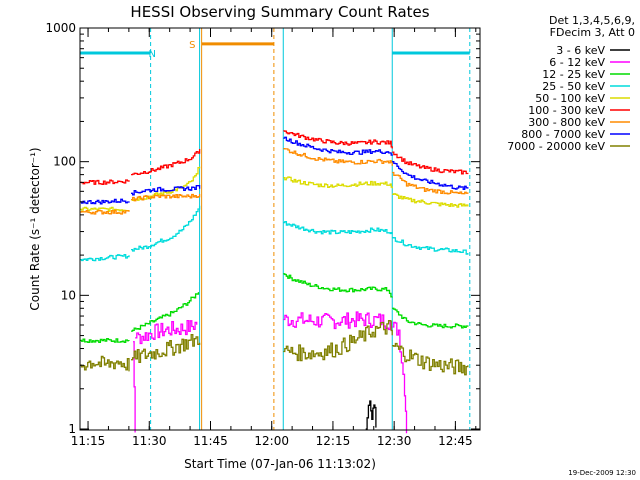  Describe the element at coordinates (192, 45) in the screenshot. I see `flag-label-s: S` at that location.